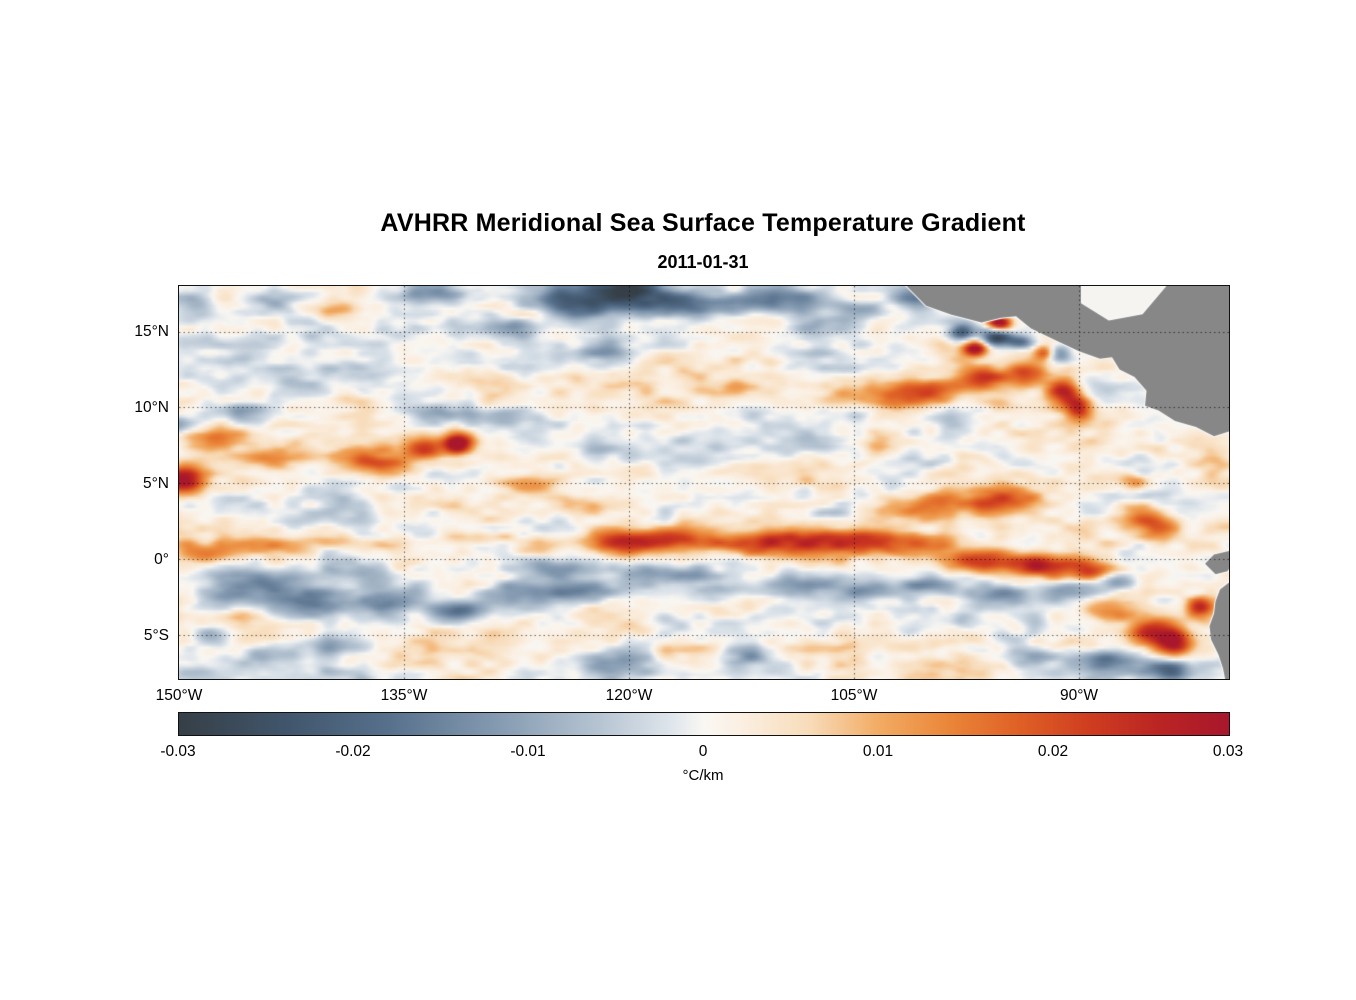 The image size is (1356, 1000). What do you see at coordinates (178, 751) in the screenshot?
I see `cbtick-neg003: -0.03` at bounding box center [178, 751].